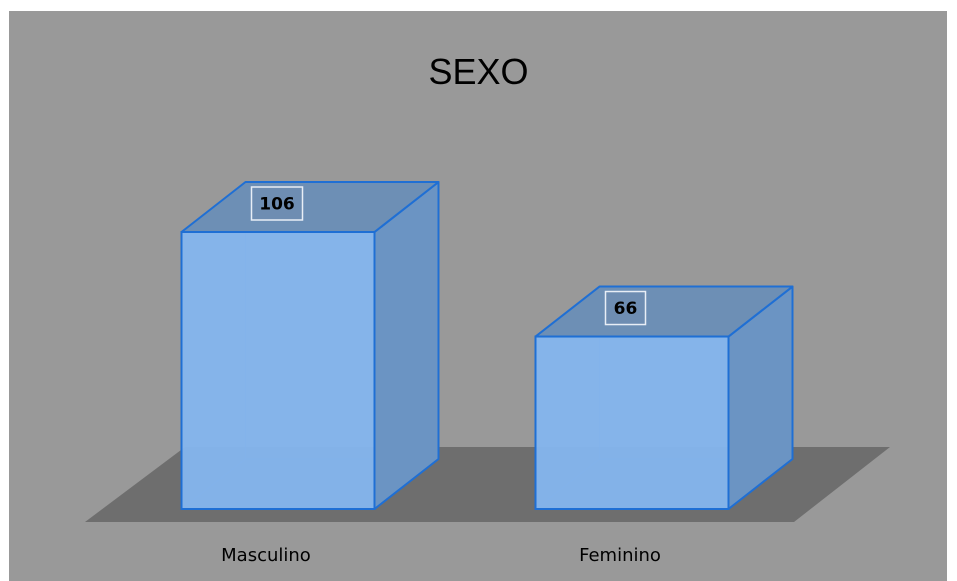  Describe the element at coordinates (266, 555) in the screenshot. I see `category-label: Masculino` at that location.